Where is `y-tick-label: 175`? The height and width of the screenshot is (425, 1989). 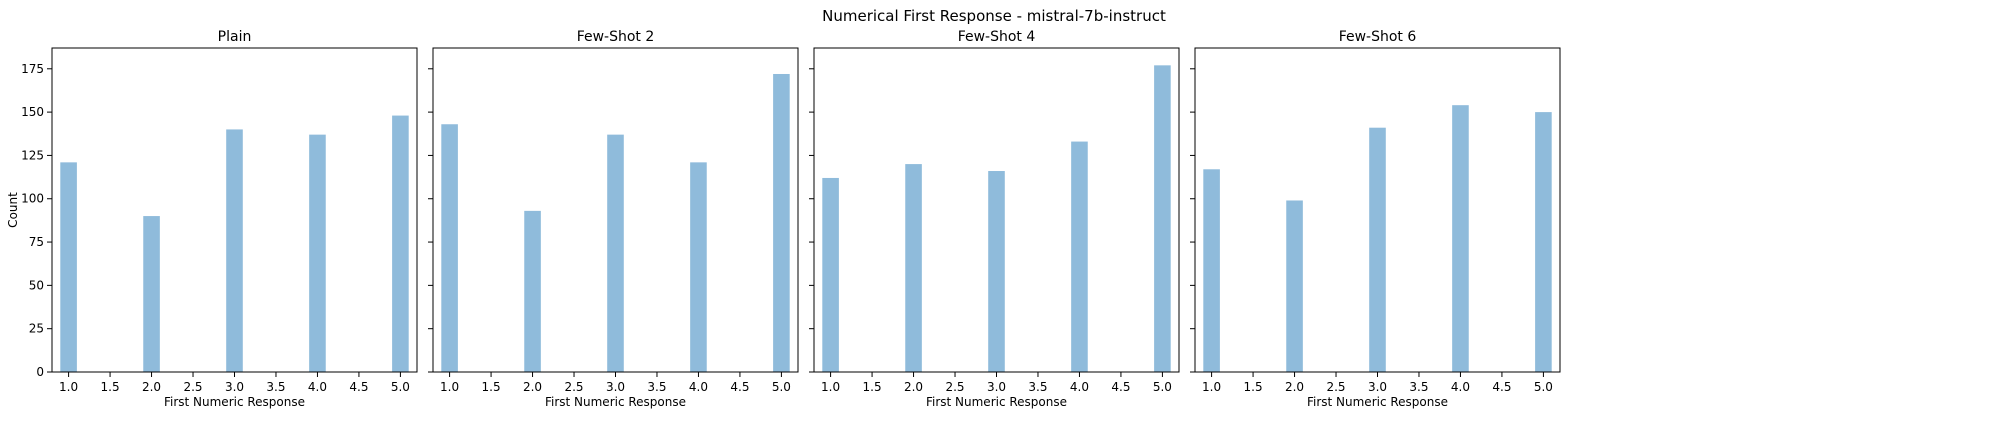 y-tick-label: 175 is located at coordinates (32, 69).